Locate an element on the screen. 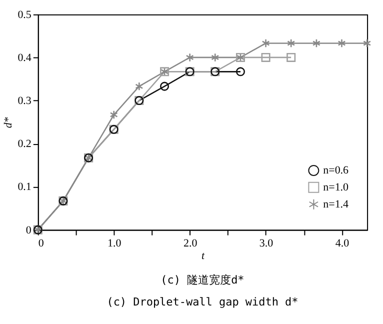 The image size is (383, 324). y-tick-label: 0.3 is located at coordinates (25, 101).